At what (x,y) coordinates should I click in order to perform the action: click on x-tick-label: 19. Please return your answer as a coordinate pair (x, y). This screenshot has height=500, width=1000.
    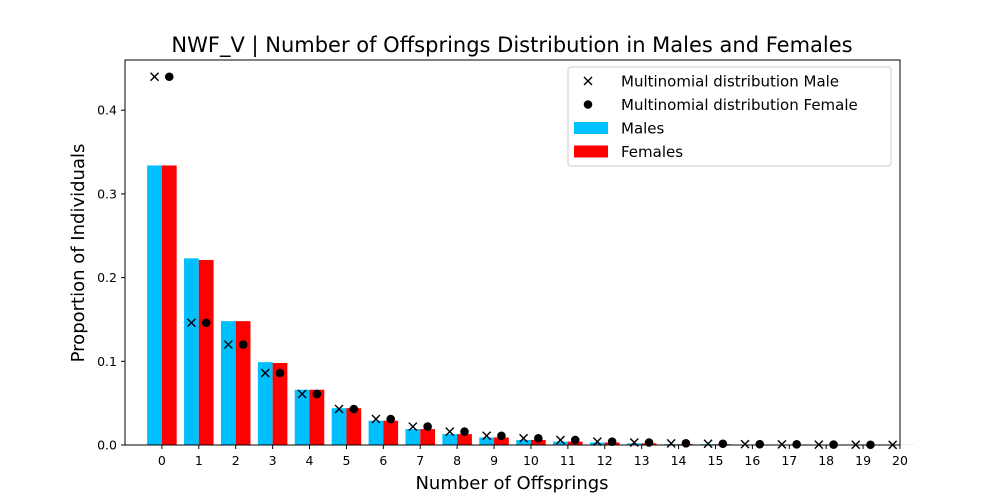
    Looking at the image, I should click on (863, 460).